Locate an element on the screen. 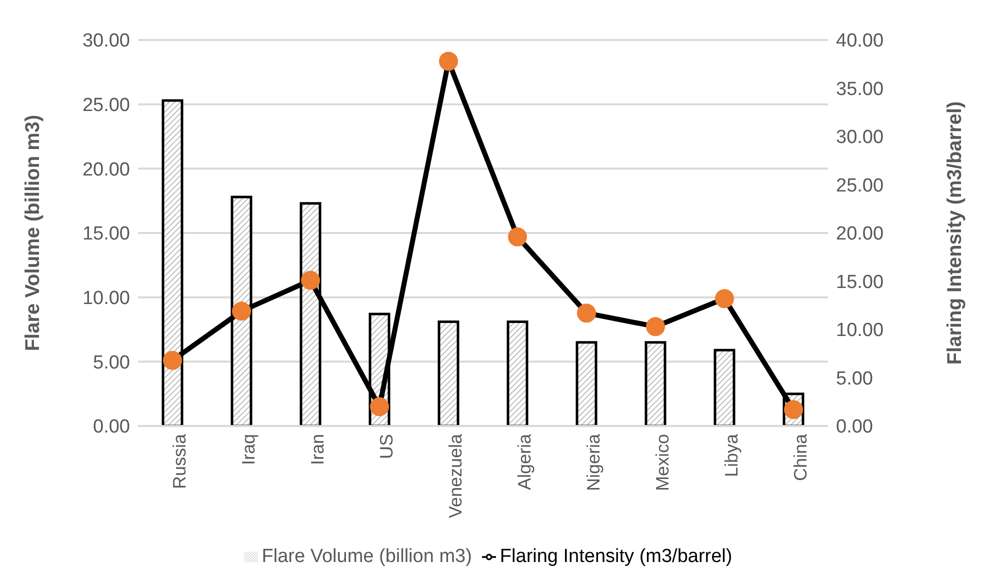 This screenshot has width=988, height=587. y-tick-label: 30.00 is located at coordinates (106, 41).